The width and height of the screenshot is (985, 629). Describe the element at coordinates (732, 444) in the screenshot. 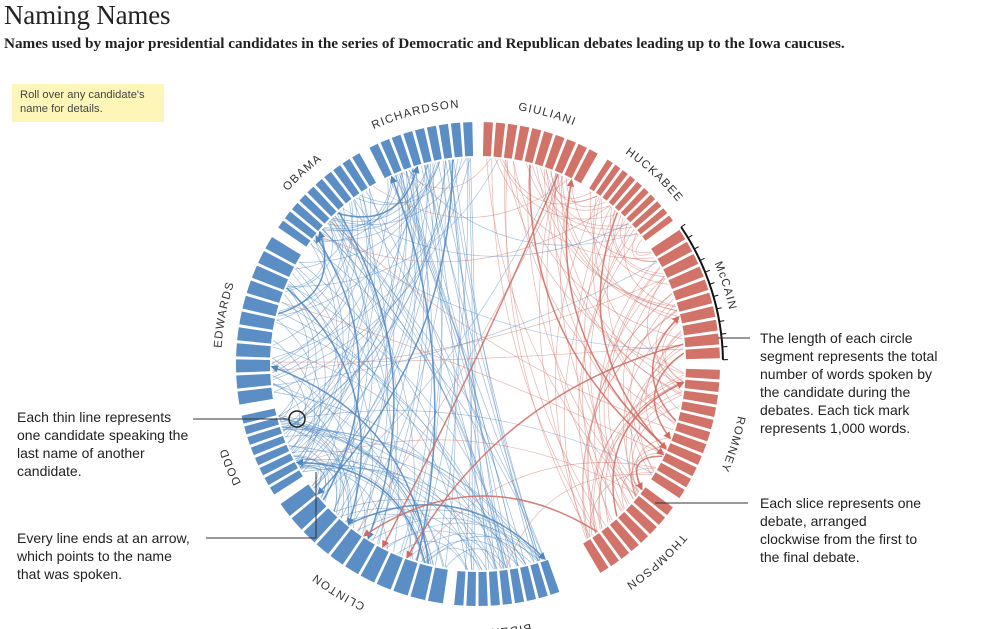

I see `candidate-label-romney: ROMNEY` at that location.